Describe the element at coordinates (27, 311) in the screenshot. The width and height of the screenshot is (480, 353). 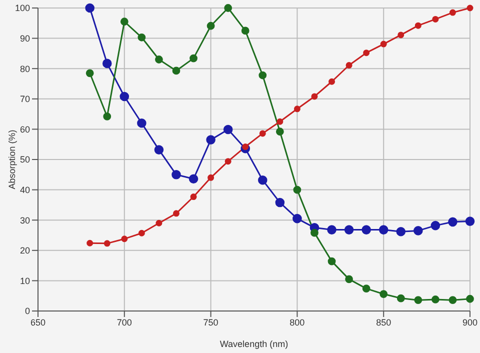
I see `y-tick-label: 0` at that location.